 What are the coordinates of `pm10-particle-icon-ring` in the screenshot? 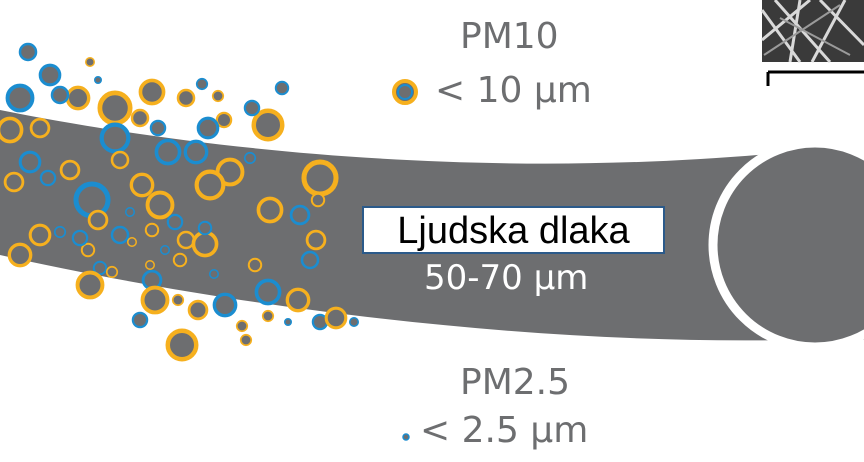 It's located at (405, 92).